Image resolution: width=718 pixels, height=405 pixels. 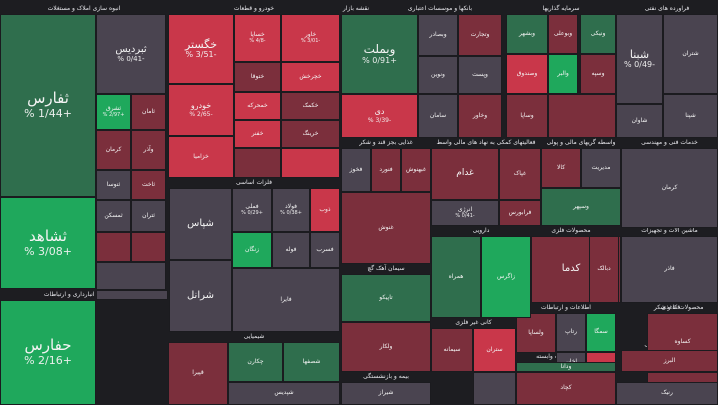 I want to click on stock-tile: وخاور, so click(x=480, y=116).